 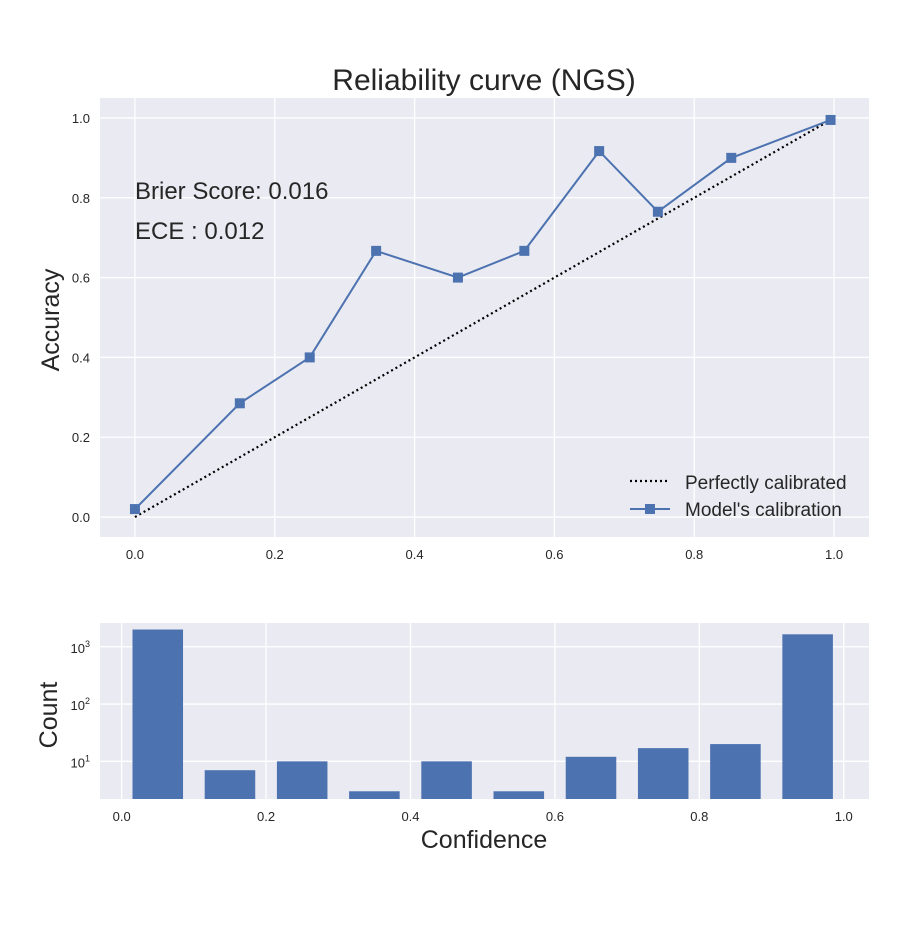 I want to click on legend-model-marker, so click(x=650, y=509).